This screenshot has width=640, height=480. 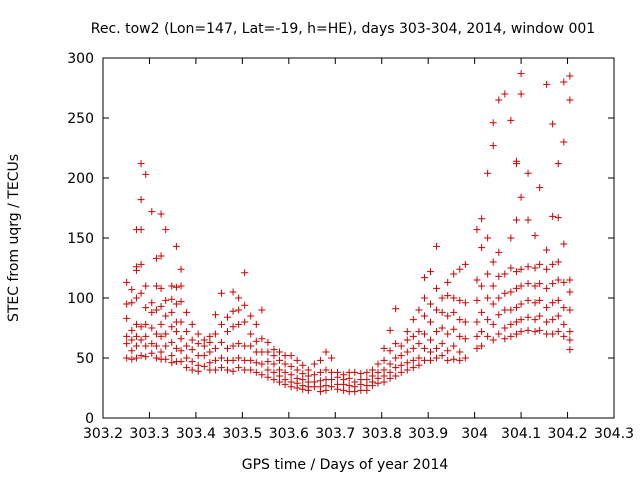 I want to click on y-axis-label: STEC from uqrg / TECUs, so click(x=14, y=238).